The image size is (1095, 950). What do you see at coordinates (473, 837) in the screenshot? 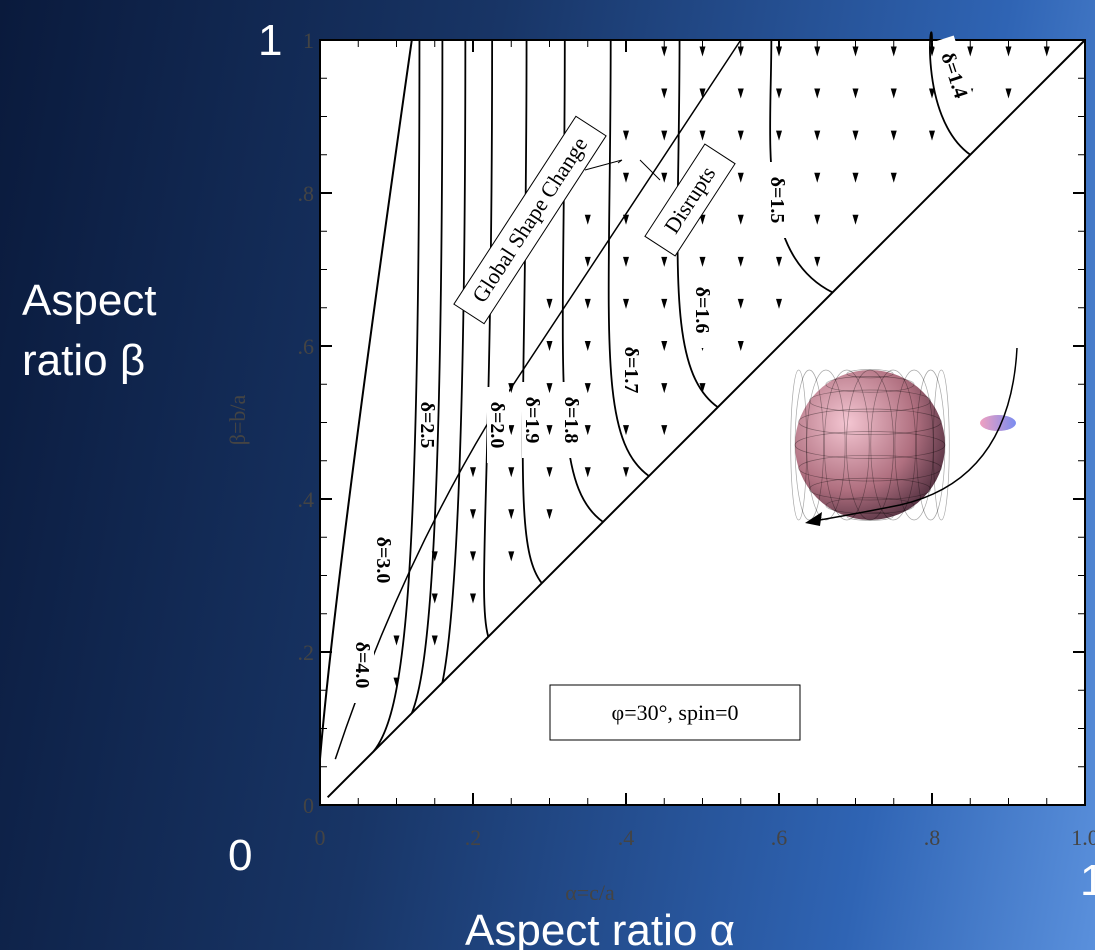
I see `x-tick-label: .2` at bounding box center [473, 837].